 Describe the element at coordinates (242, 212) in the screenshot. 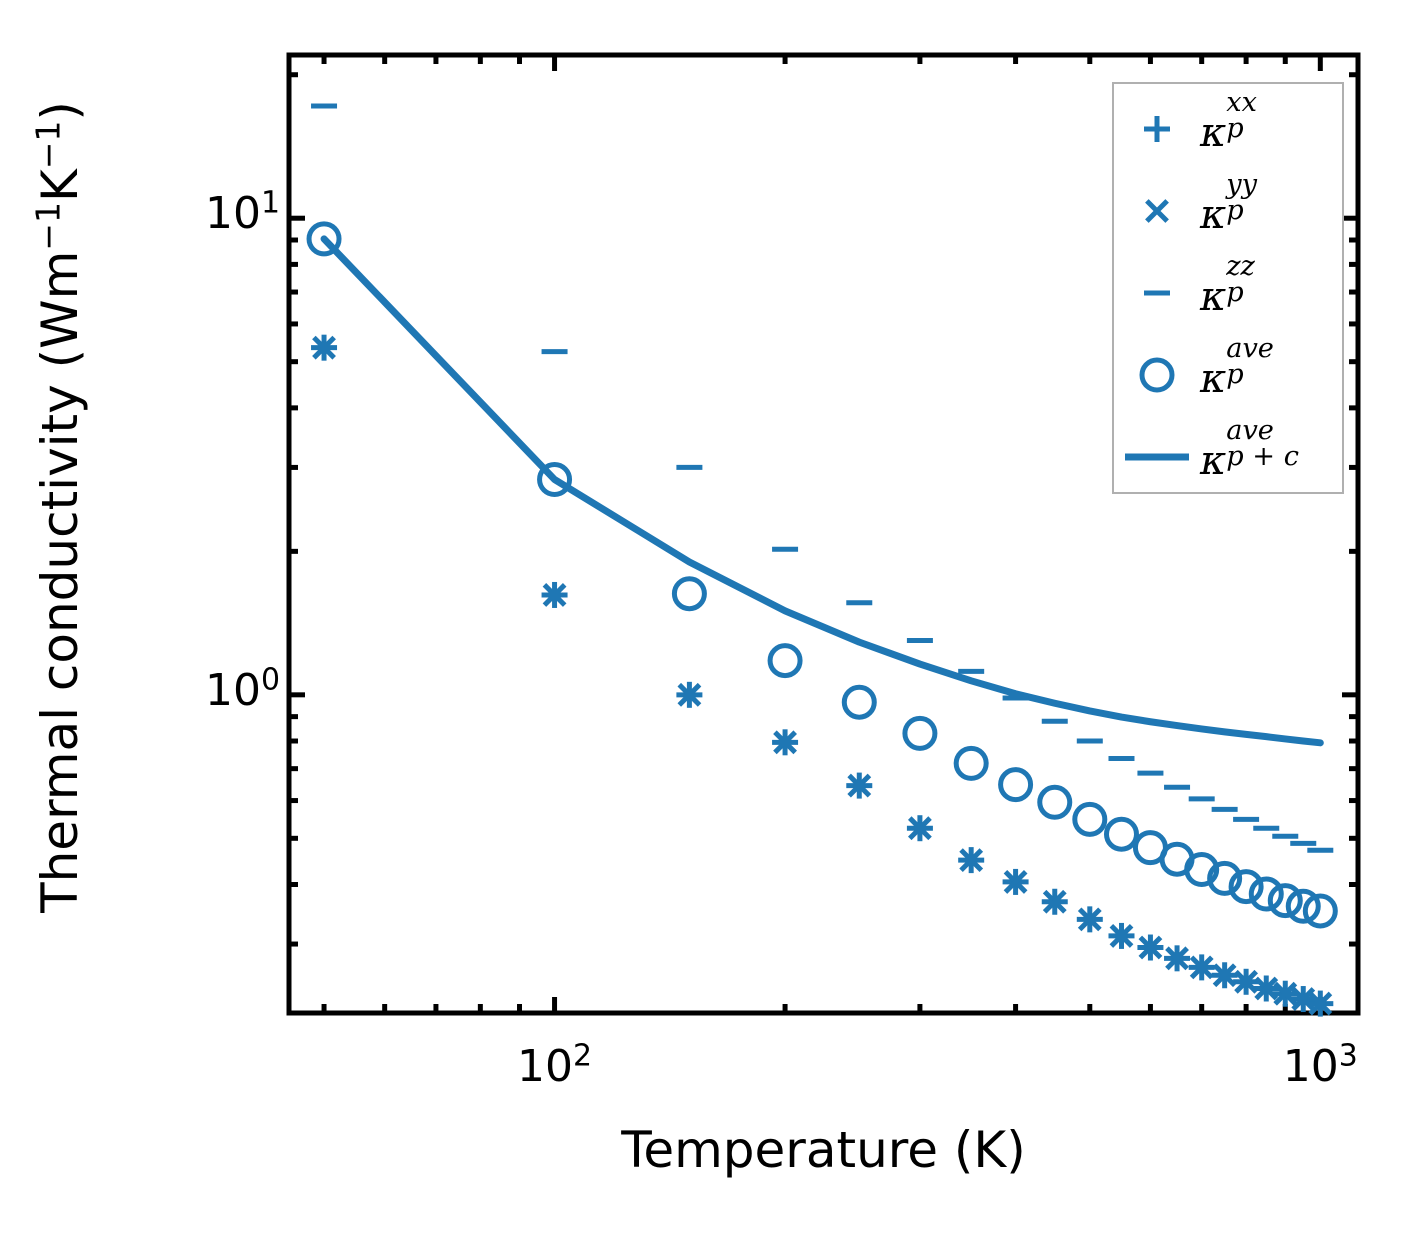

I see `y-tick-label: 101` at that location.